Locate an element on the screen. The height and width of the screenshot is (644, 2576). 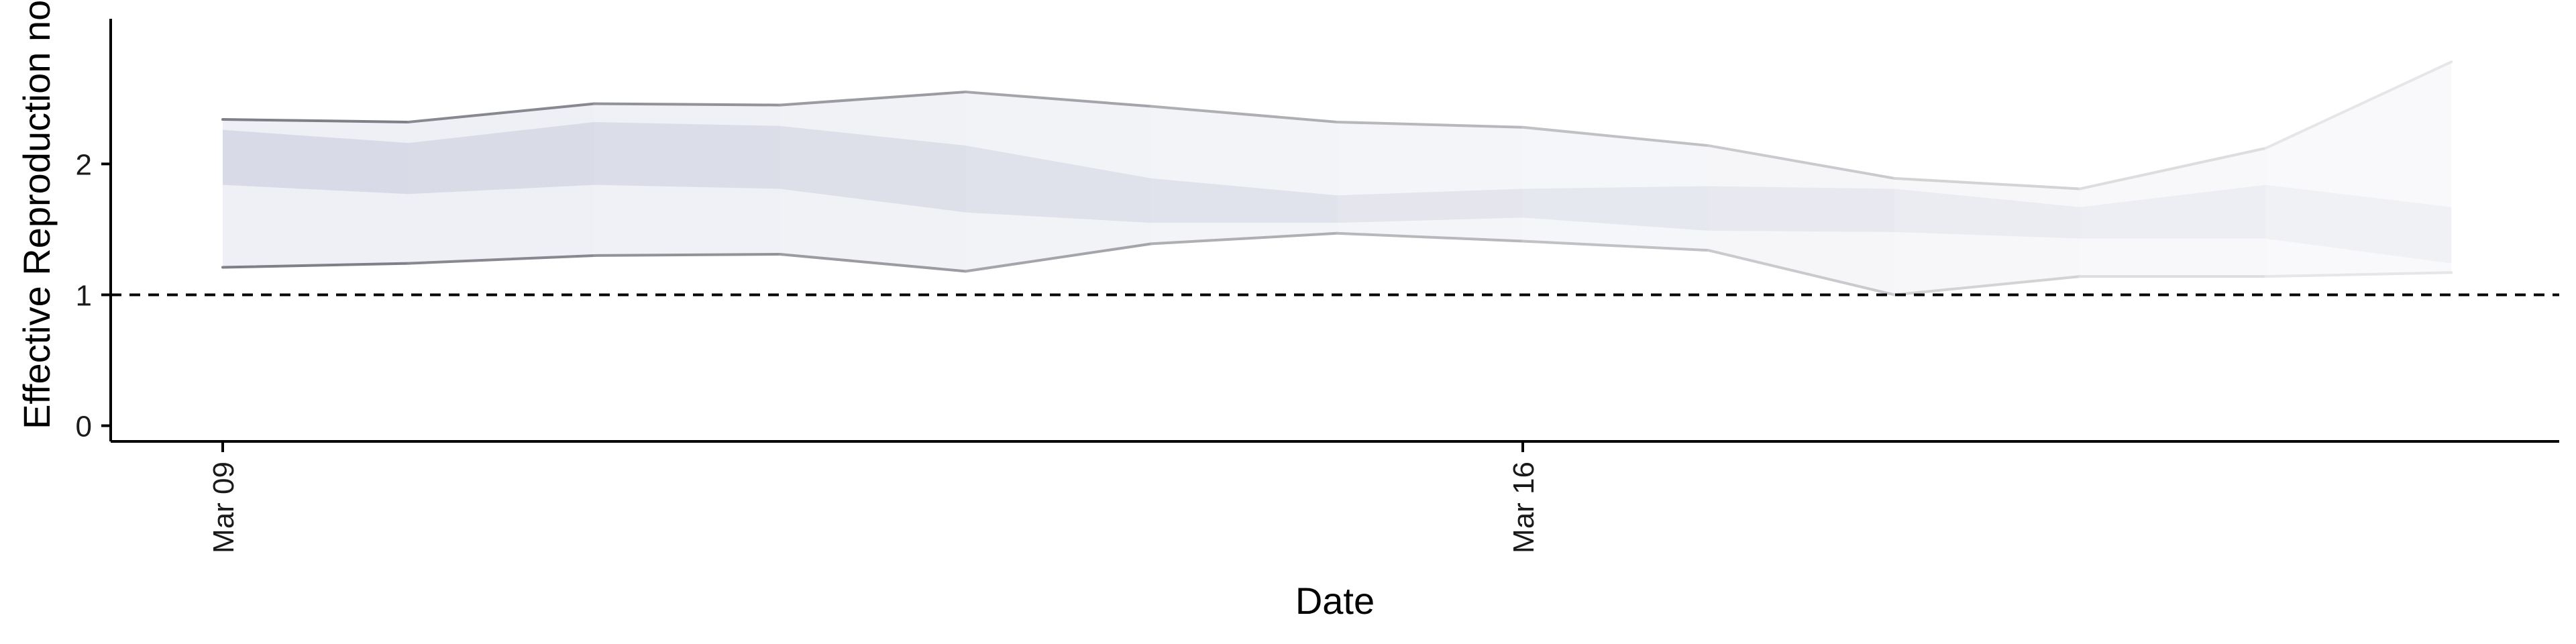
y-axis-ticks: 0 1 2 is located at coordinates (93, 295).